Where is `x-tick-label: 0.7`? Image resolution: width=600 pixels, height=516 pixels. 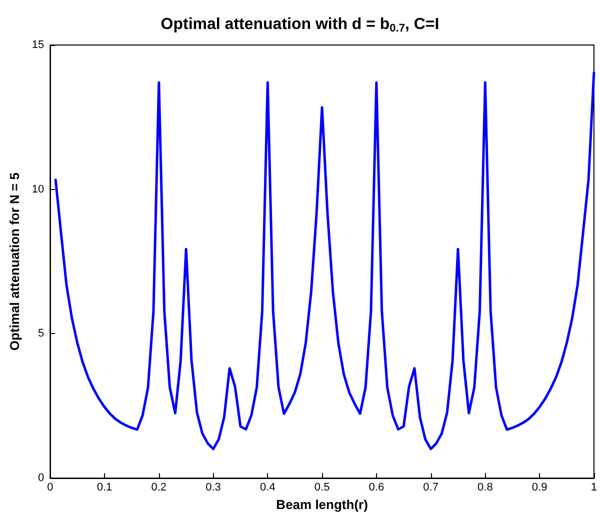
x-tick-label: 0.7 is located at coordinates (430, 488).